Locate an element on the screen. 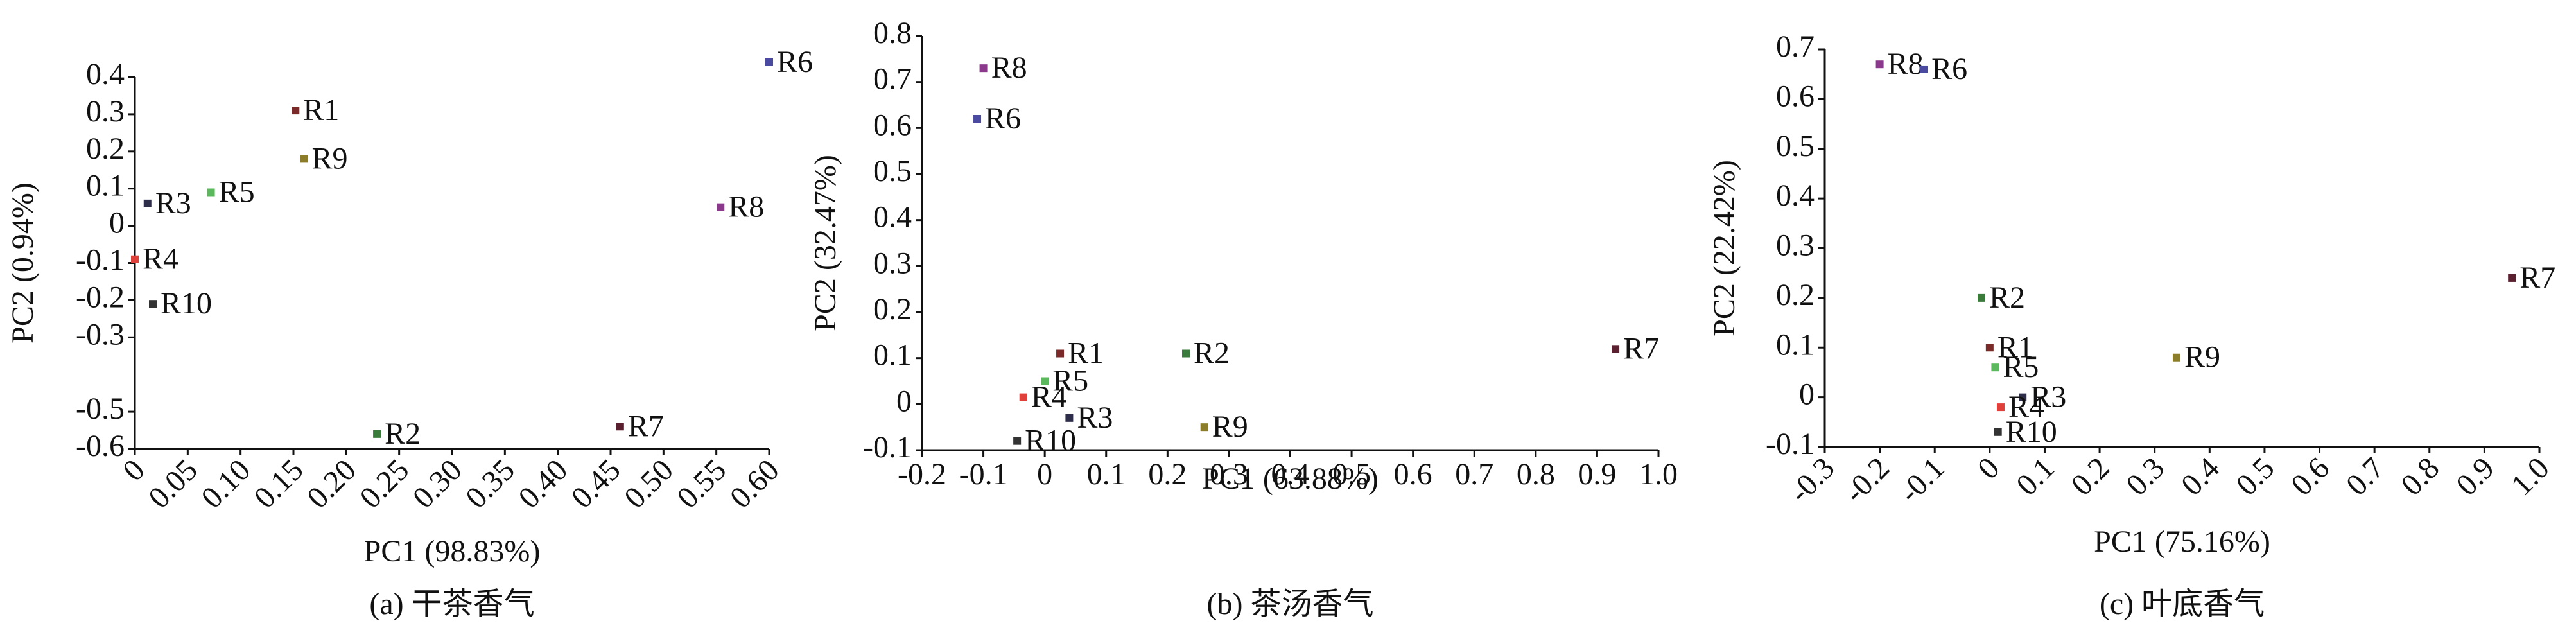 The height and width of the screenshot is (630, 2576). x-axis-label: PC1 (63.88%) is located at coordinates (1290, 479).